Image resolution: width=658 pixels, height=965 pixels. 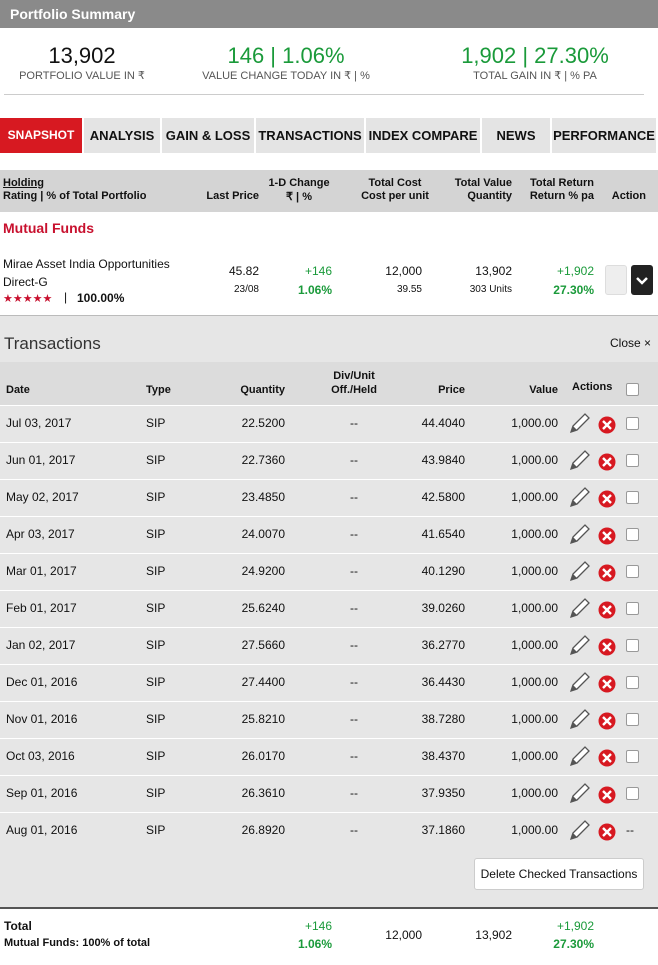 What do you see at coordinates (263, 423) in the screenshot?
I see `quantity: 22.5200` at bounding box center [263, 423].